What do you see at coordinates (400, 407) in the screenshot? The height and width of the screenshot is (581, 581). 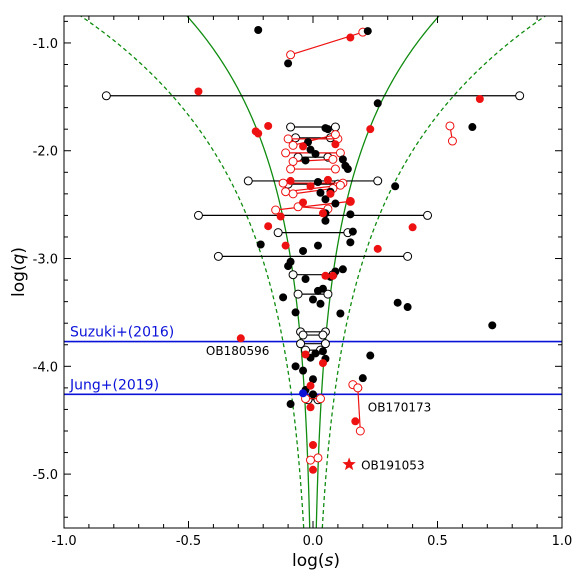 I see `event-label: OB170173` at bounding box center [400, 407].